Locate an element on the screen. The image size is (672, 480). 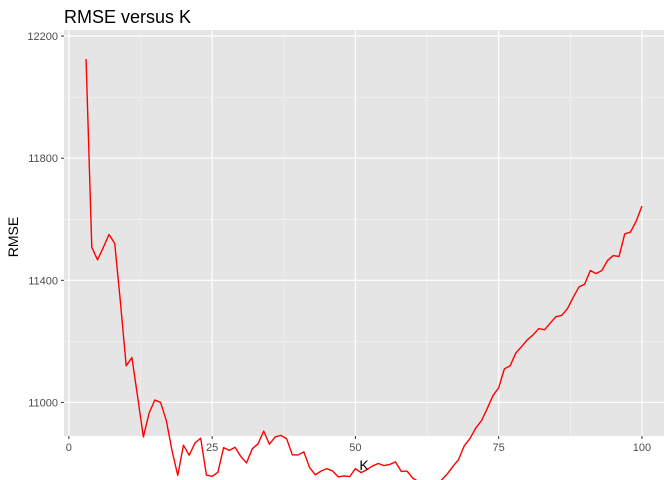
chart-title: RMSE versus K is located at coordinates (127, 17).